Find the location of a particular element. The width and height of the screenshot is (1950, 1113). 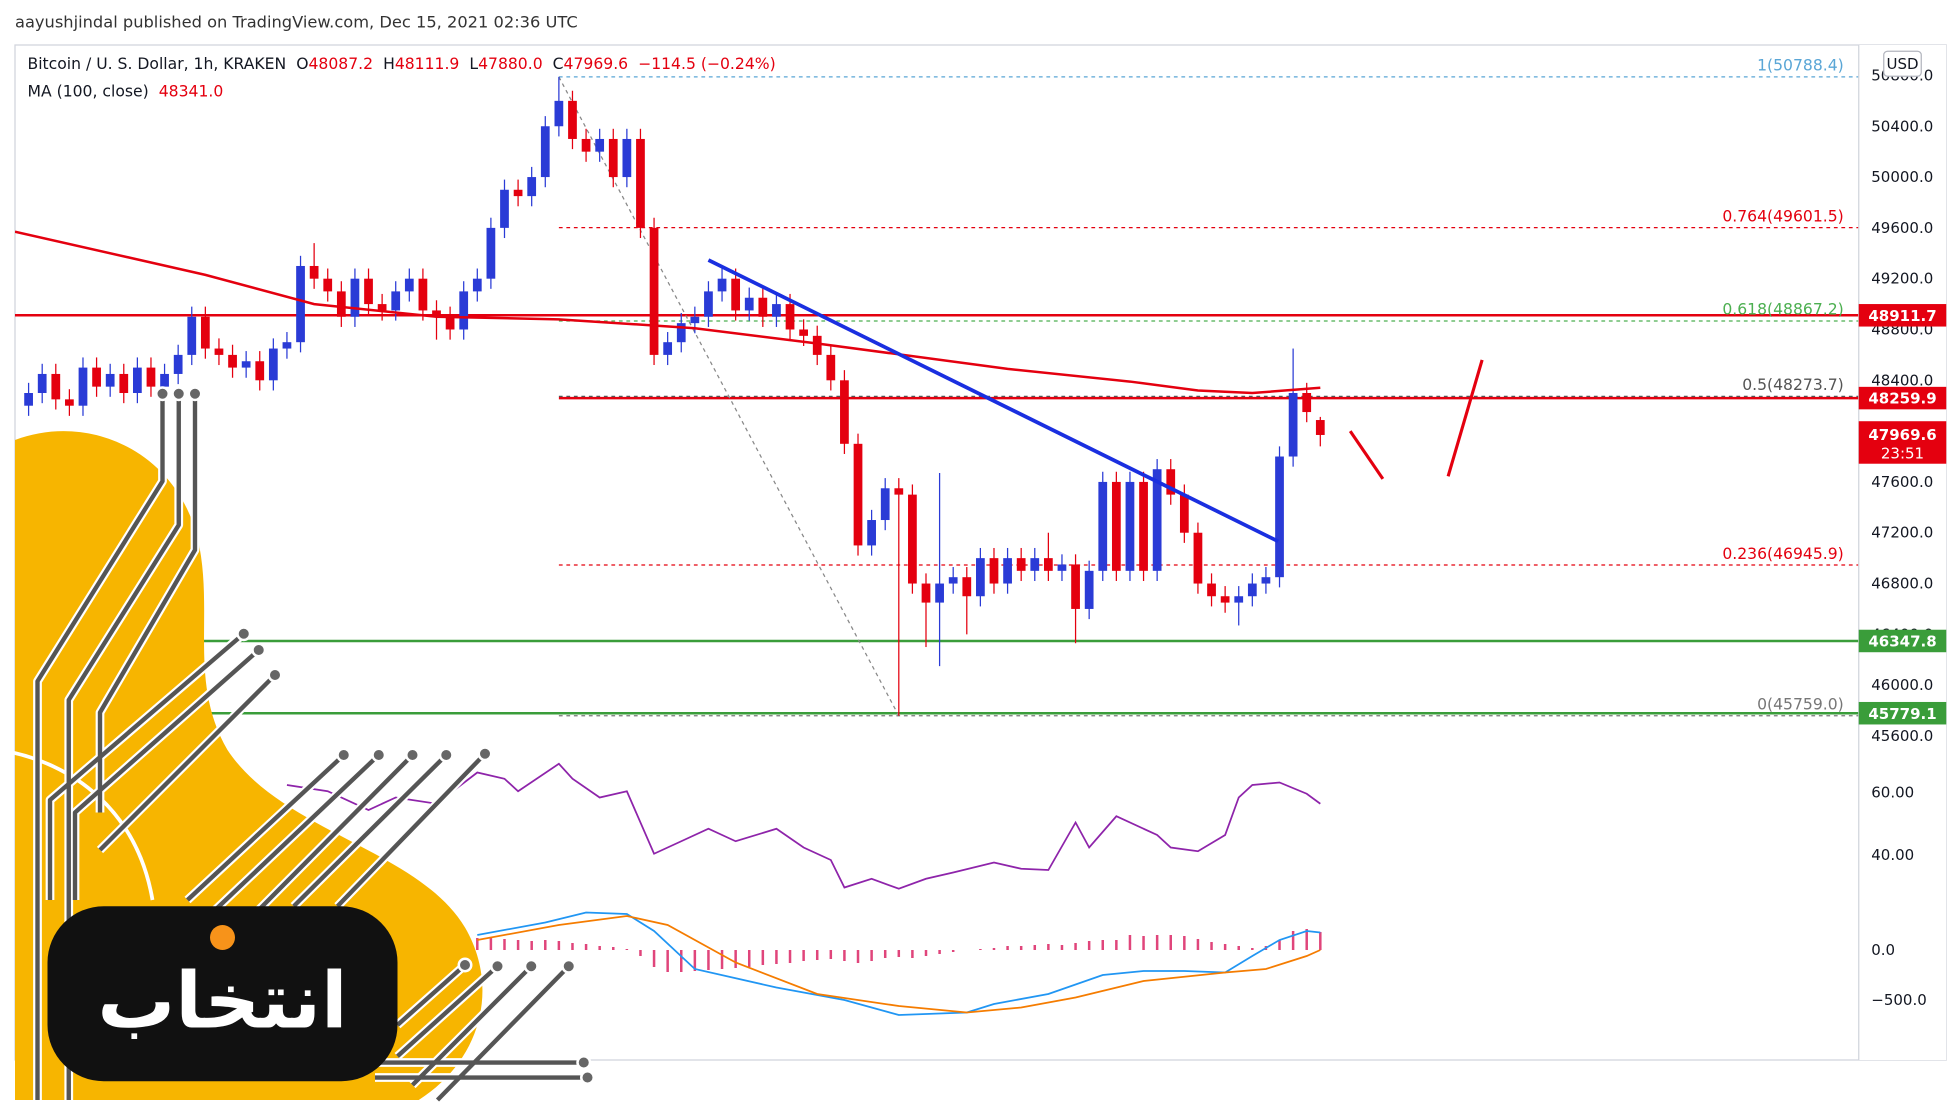

price-label: 46347.8 is located at coordinates (1902, 642).